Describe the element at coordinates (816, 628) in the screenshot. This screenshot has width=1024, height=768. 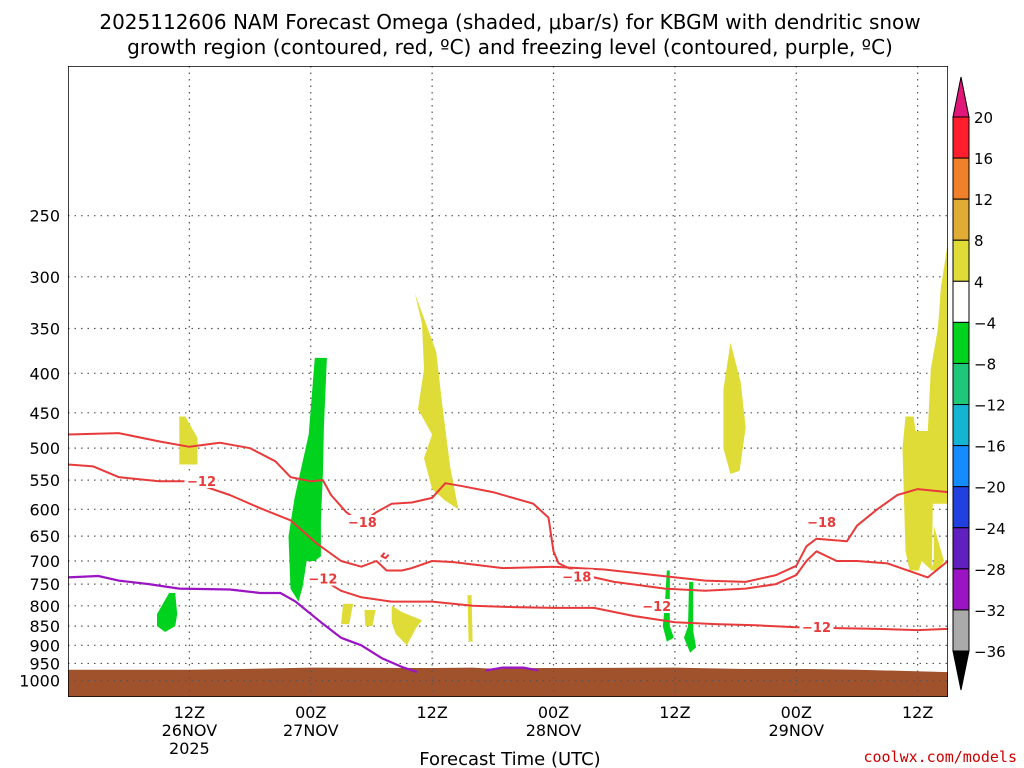
I see `contour-label-6: −12` at that location.